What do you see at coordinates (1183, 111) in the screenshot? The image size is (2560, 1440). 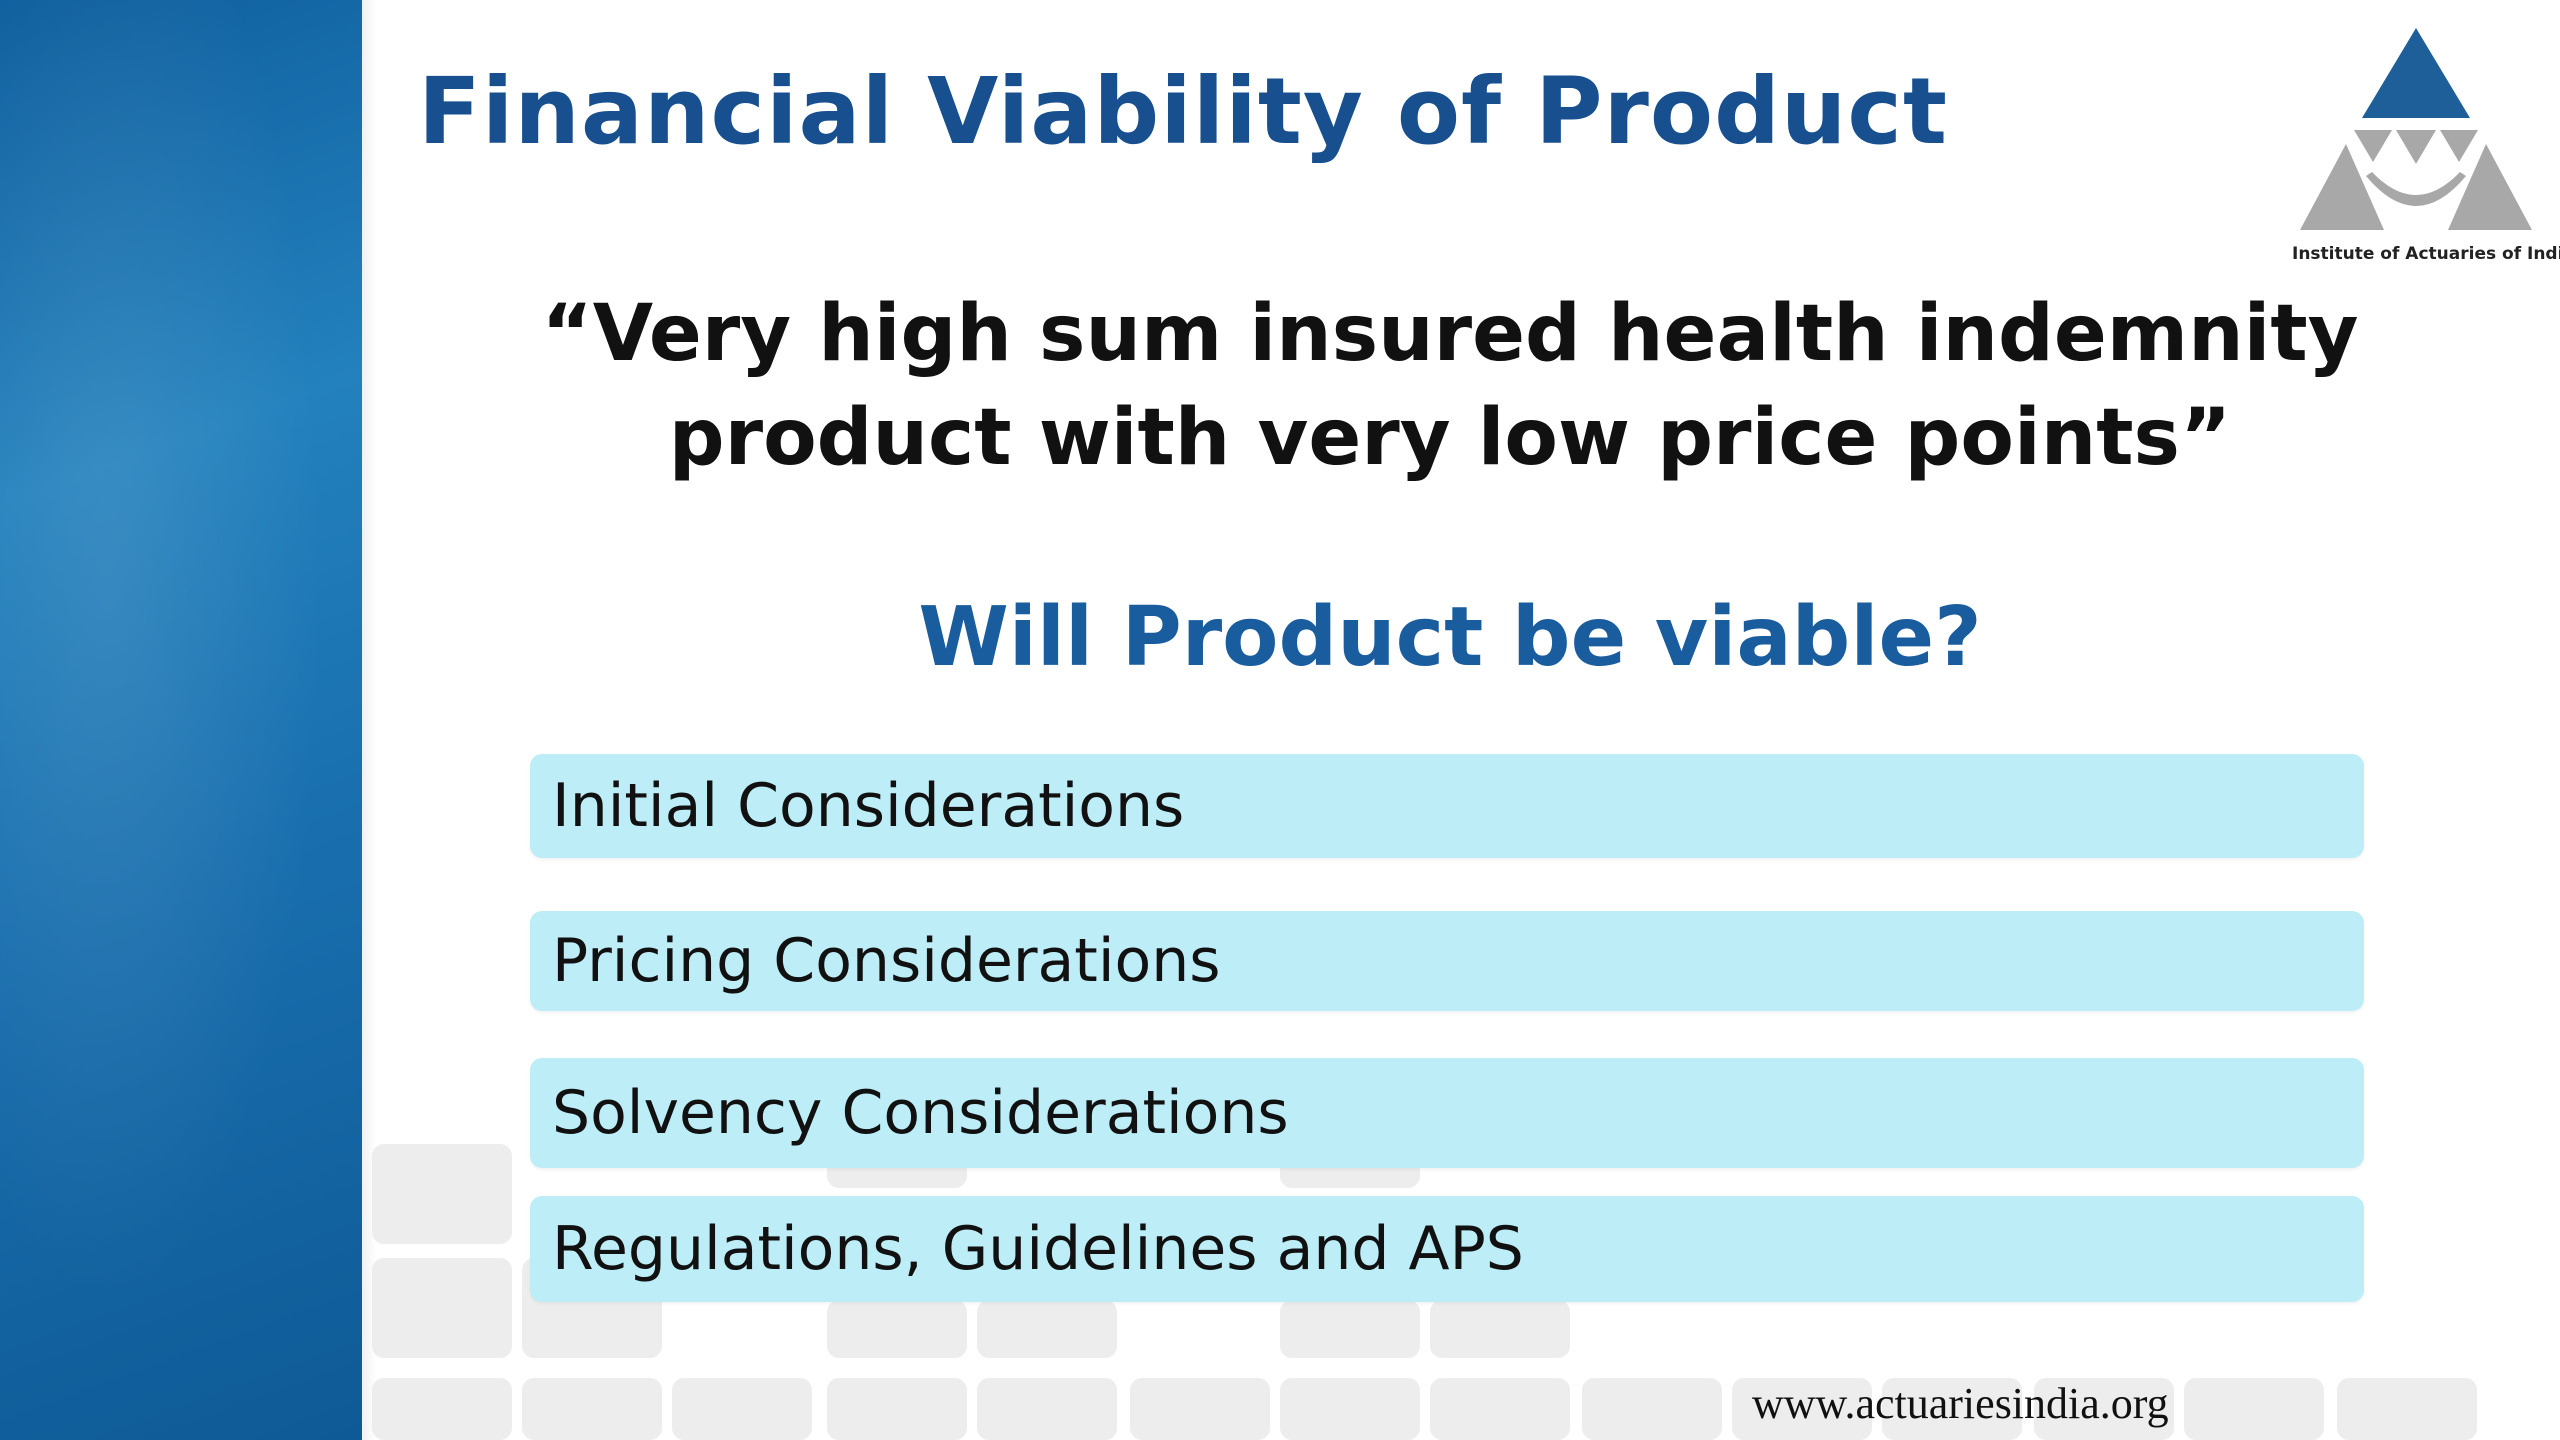 I see `slide-title: Financial Viability of Product` at bounding box center [1183, 111].